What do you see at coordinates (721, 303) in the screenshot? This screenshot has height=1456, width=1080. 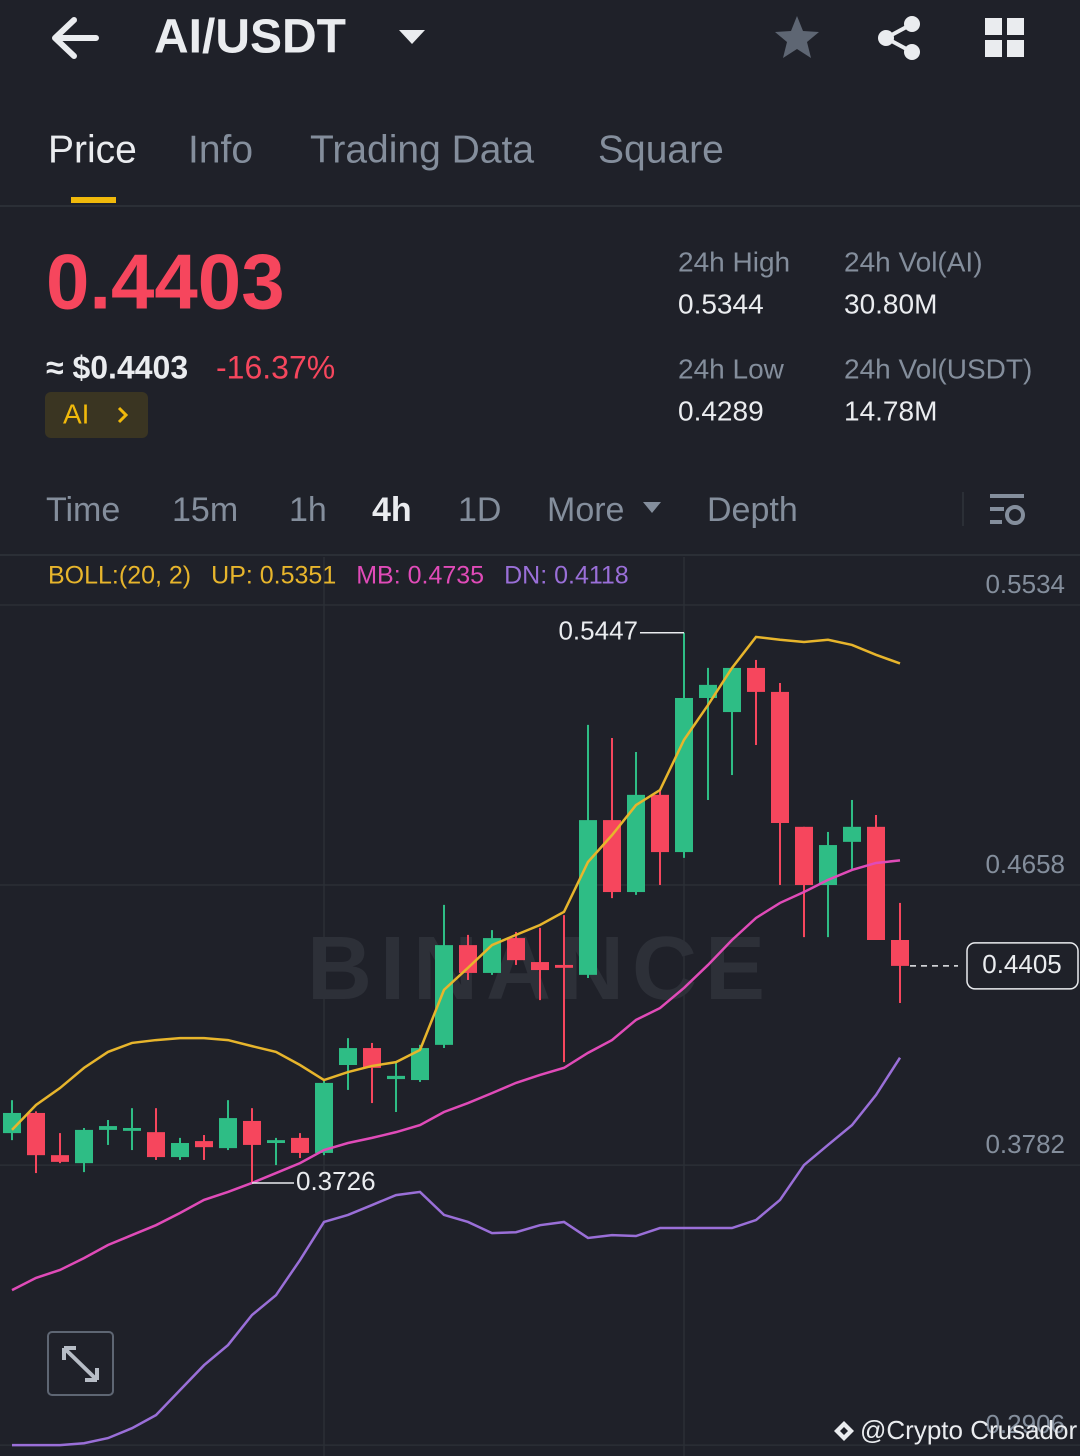 I see `stat-value: 0.5344` at bounding box center [721, 303].